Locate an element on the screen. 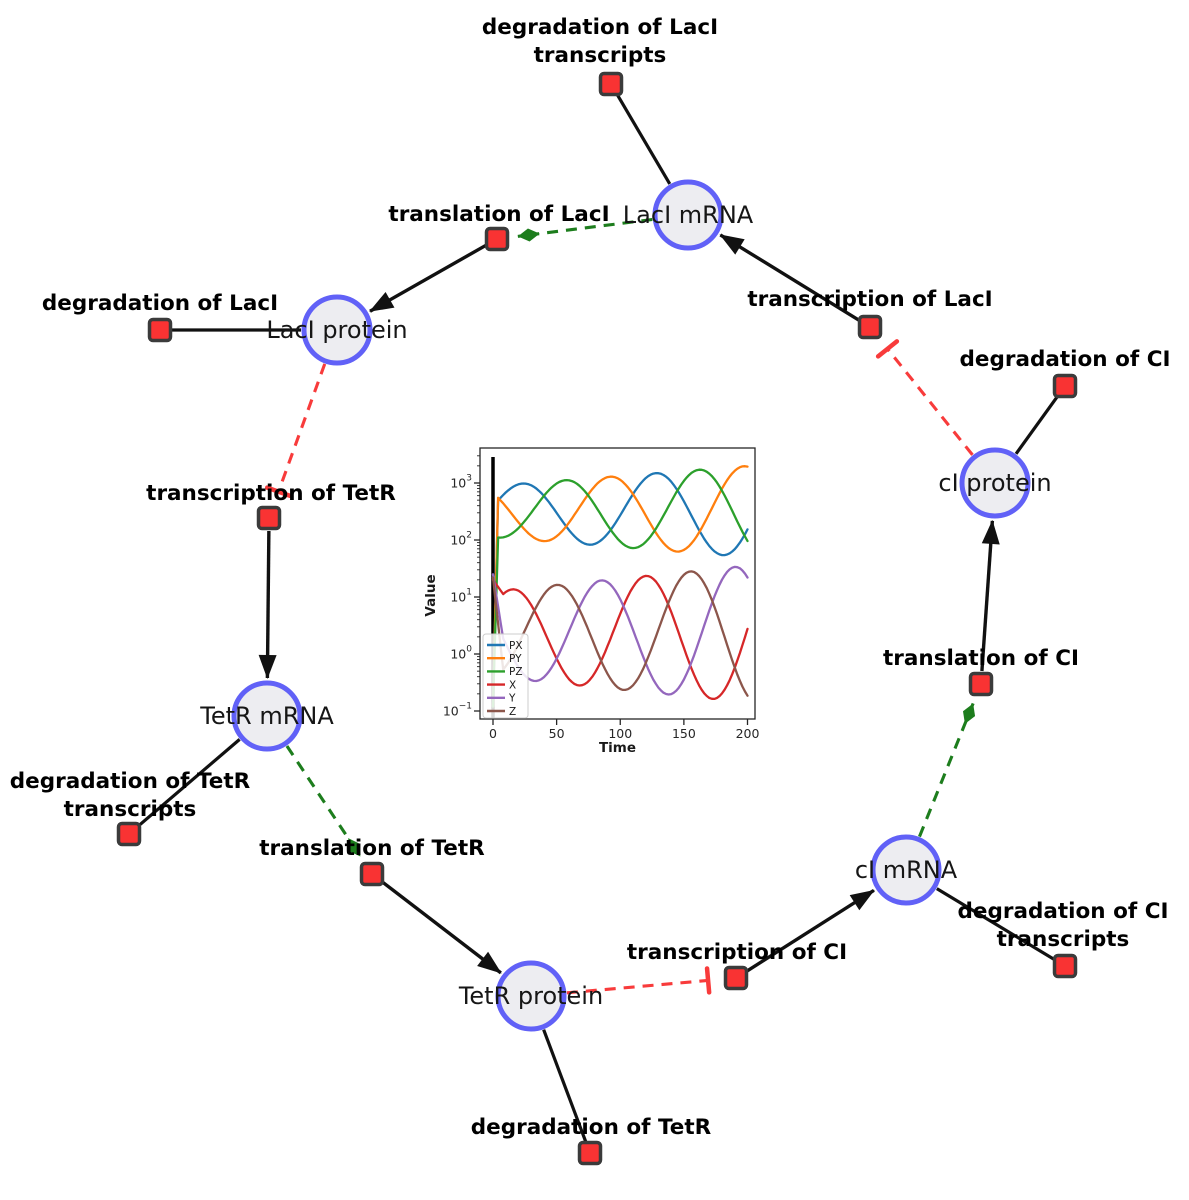 The width and height of the screenshot is (1189, 1200). legend-label-PZ: PZ is located at coordinates (516, 672).